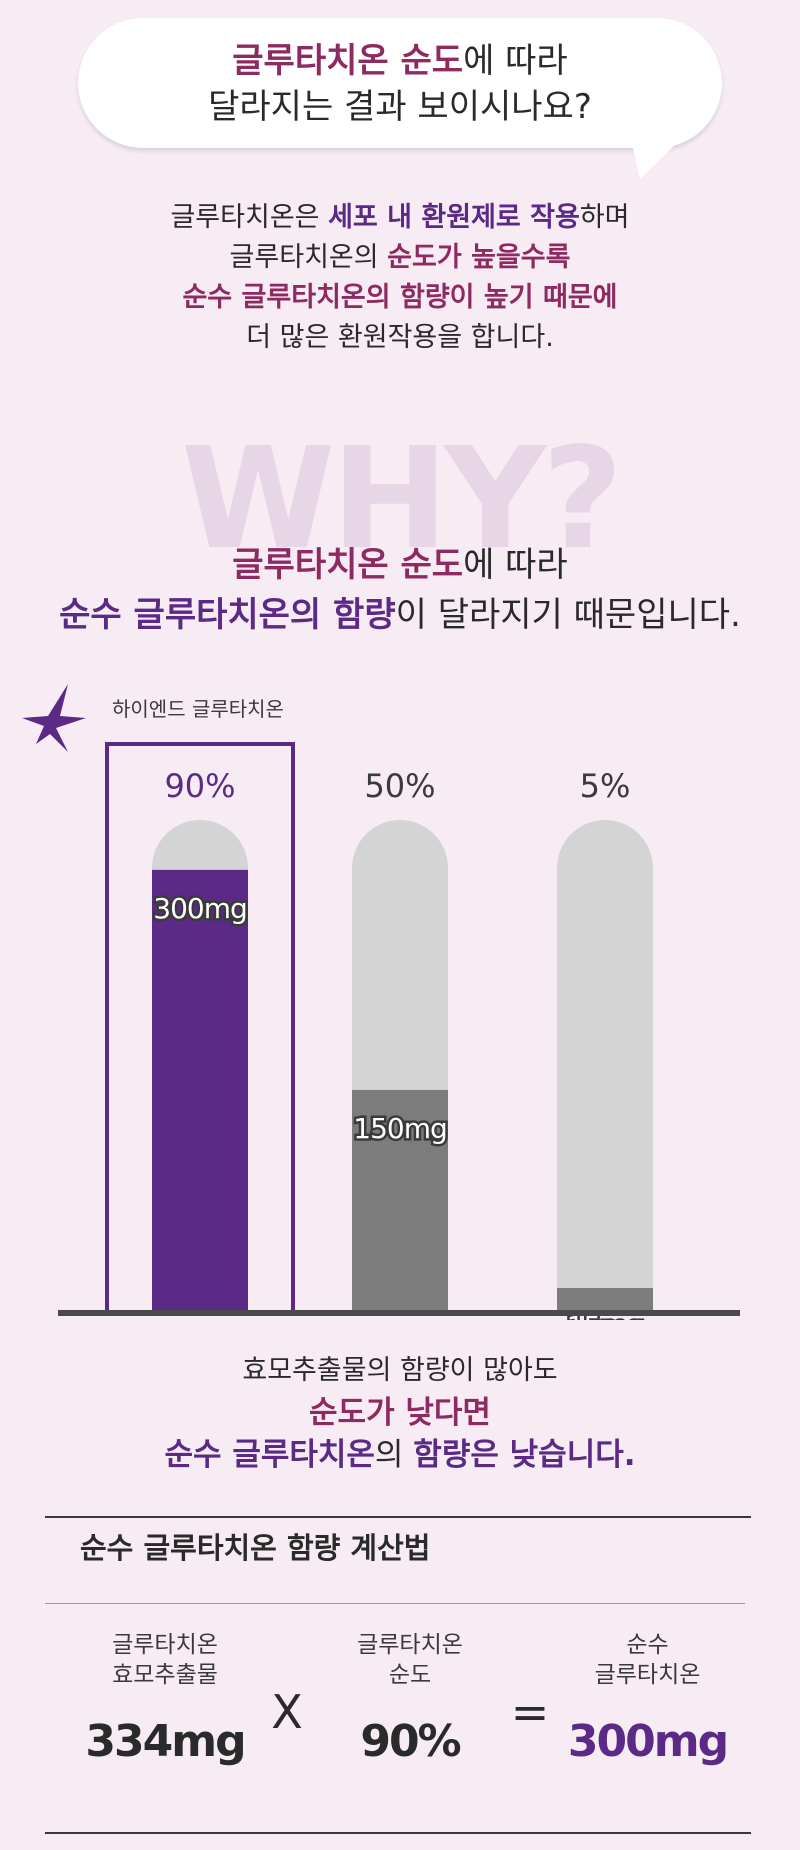 This screenshot has height=1850, width=800. Describe the element at coordinates (399, 786) in the screenshot. I see `category-label: 50%` at that location.